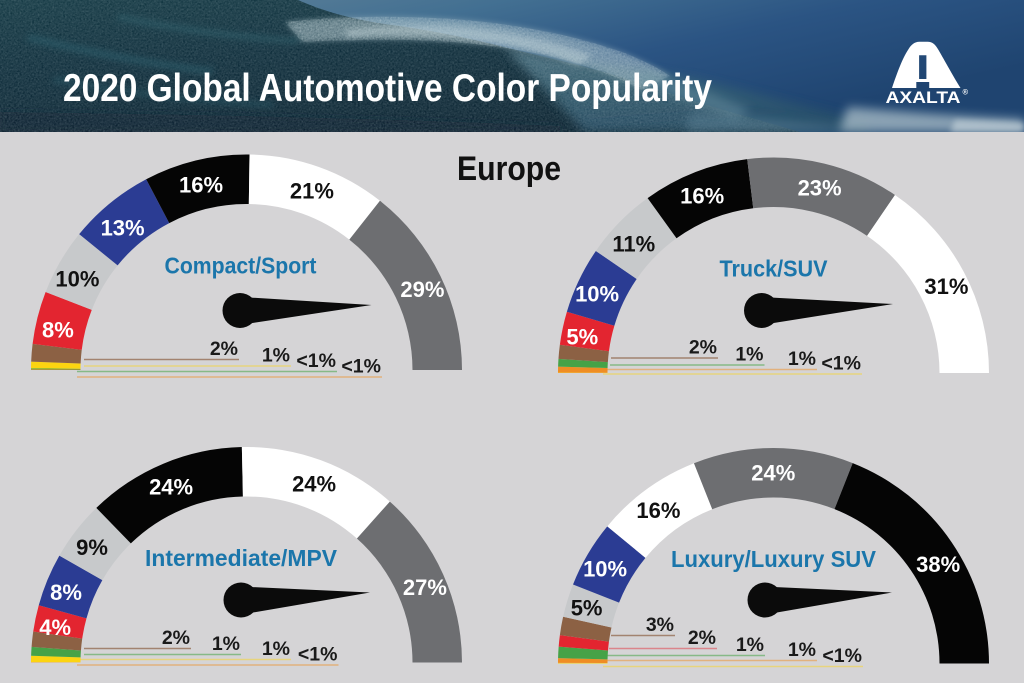 Image resolution: width=1024 pixels, height=683 pixels. What do you see at coordinates (660, 625) in the screenshot?
I see `svg-text: 3%` at bounding box center [660, 625].